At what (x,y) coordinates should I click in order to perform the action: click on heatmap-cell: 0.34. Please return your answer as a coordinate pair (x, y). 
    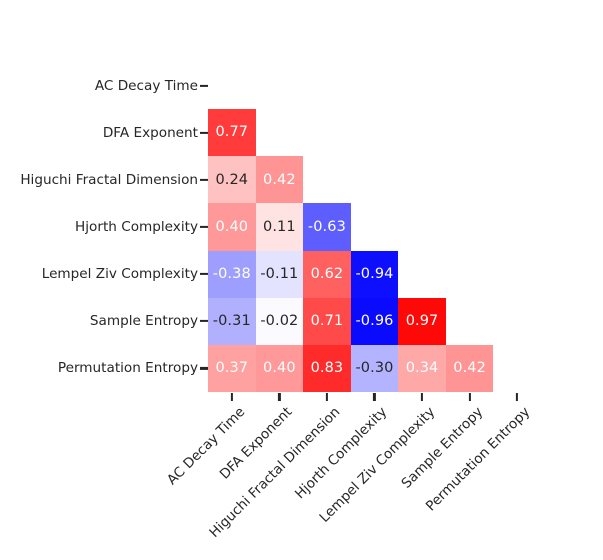
    Looking at the image, I should click on (422, 368).